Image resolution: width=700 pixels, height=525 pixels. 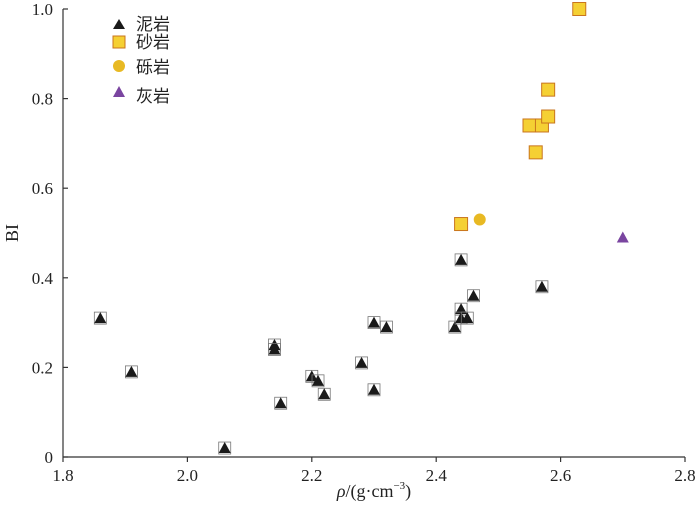 I want to click on legend-label-sandstone: 砂岩, so click(x=153, y=43).